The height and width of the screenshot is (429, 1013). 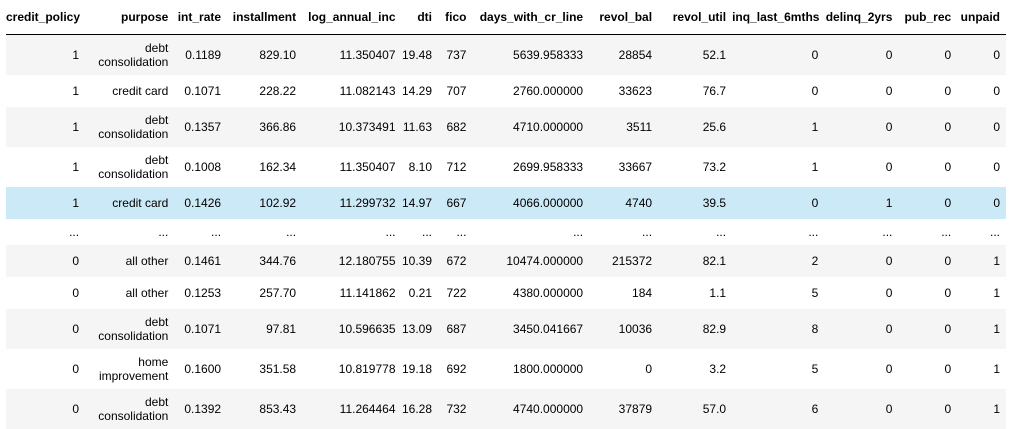 What do you see at coordinates (778, 369) in the screenshot?
I see `cell-value: 5` at bounding box center [778, 369].